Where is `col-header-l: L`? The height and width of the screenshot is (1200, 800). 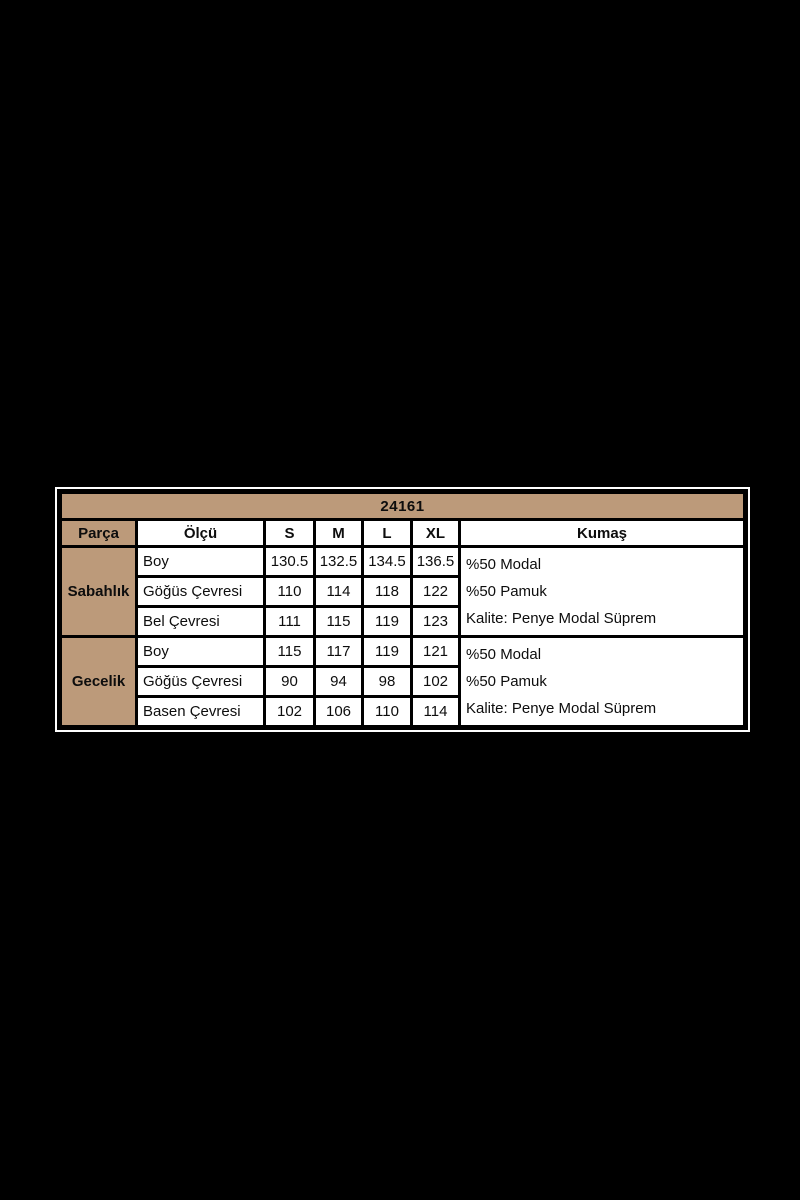
col-header-l: L is located at coordinates (387, 533).